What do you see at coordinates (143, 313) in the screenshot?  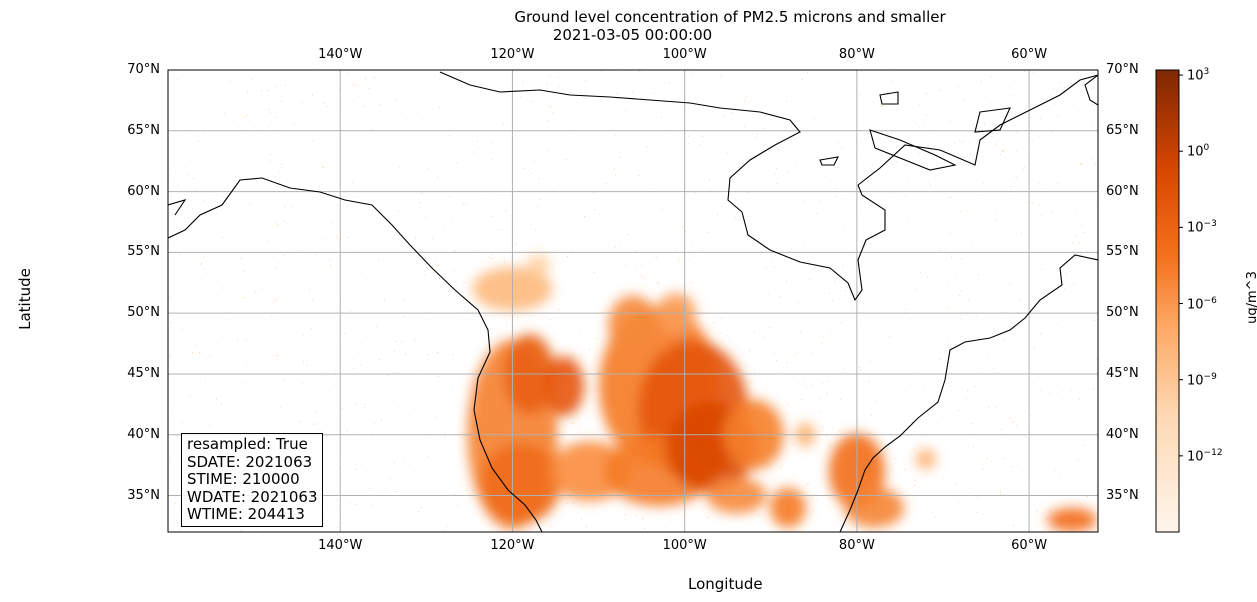 I see `y-tick-label-left: 50°N` at bounding box center [143, 313].